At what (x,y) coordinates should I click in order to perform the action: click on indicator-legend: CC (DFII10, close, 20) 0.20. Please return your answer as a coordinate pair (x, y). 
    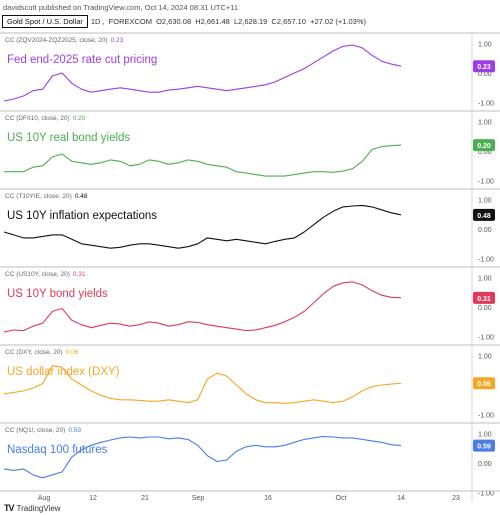
    Looking at the image, I should click on (45, 118).